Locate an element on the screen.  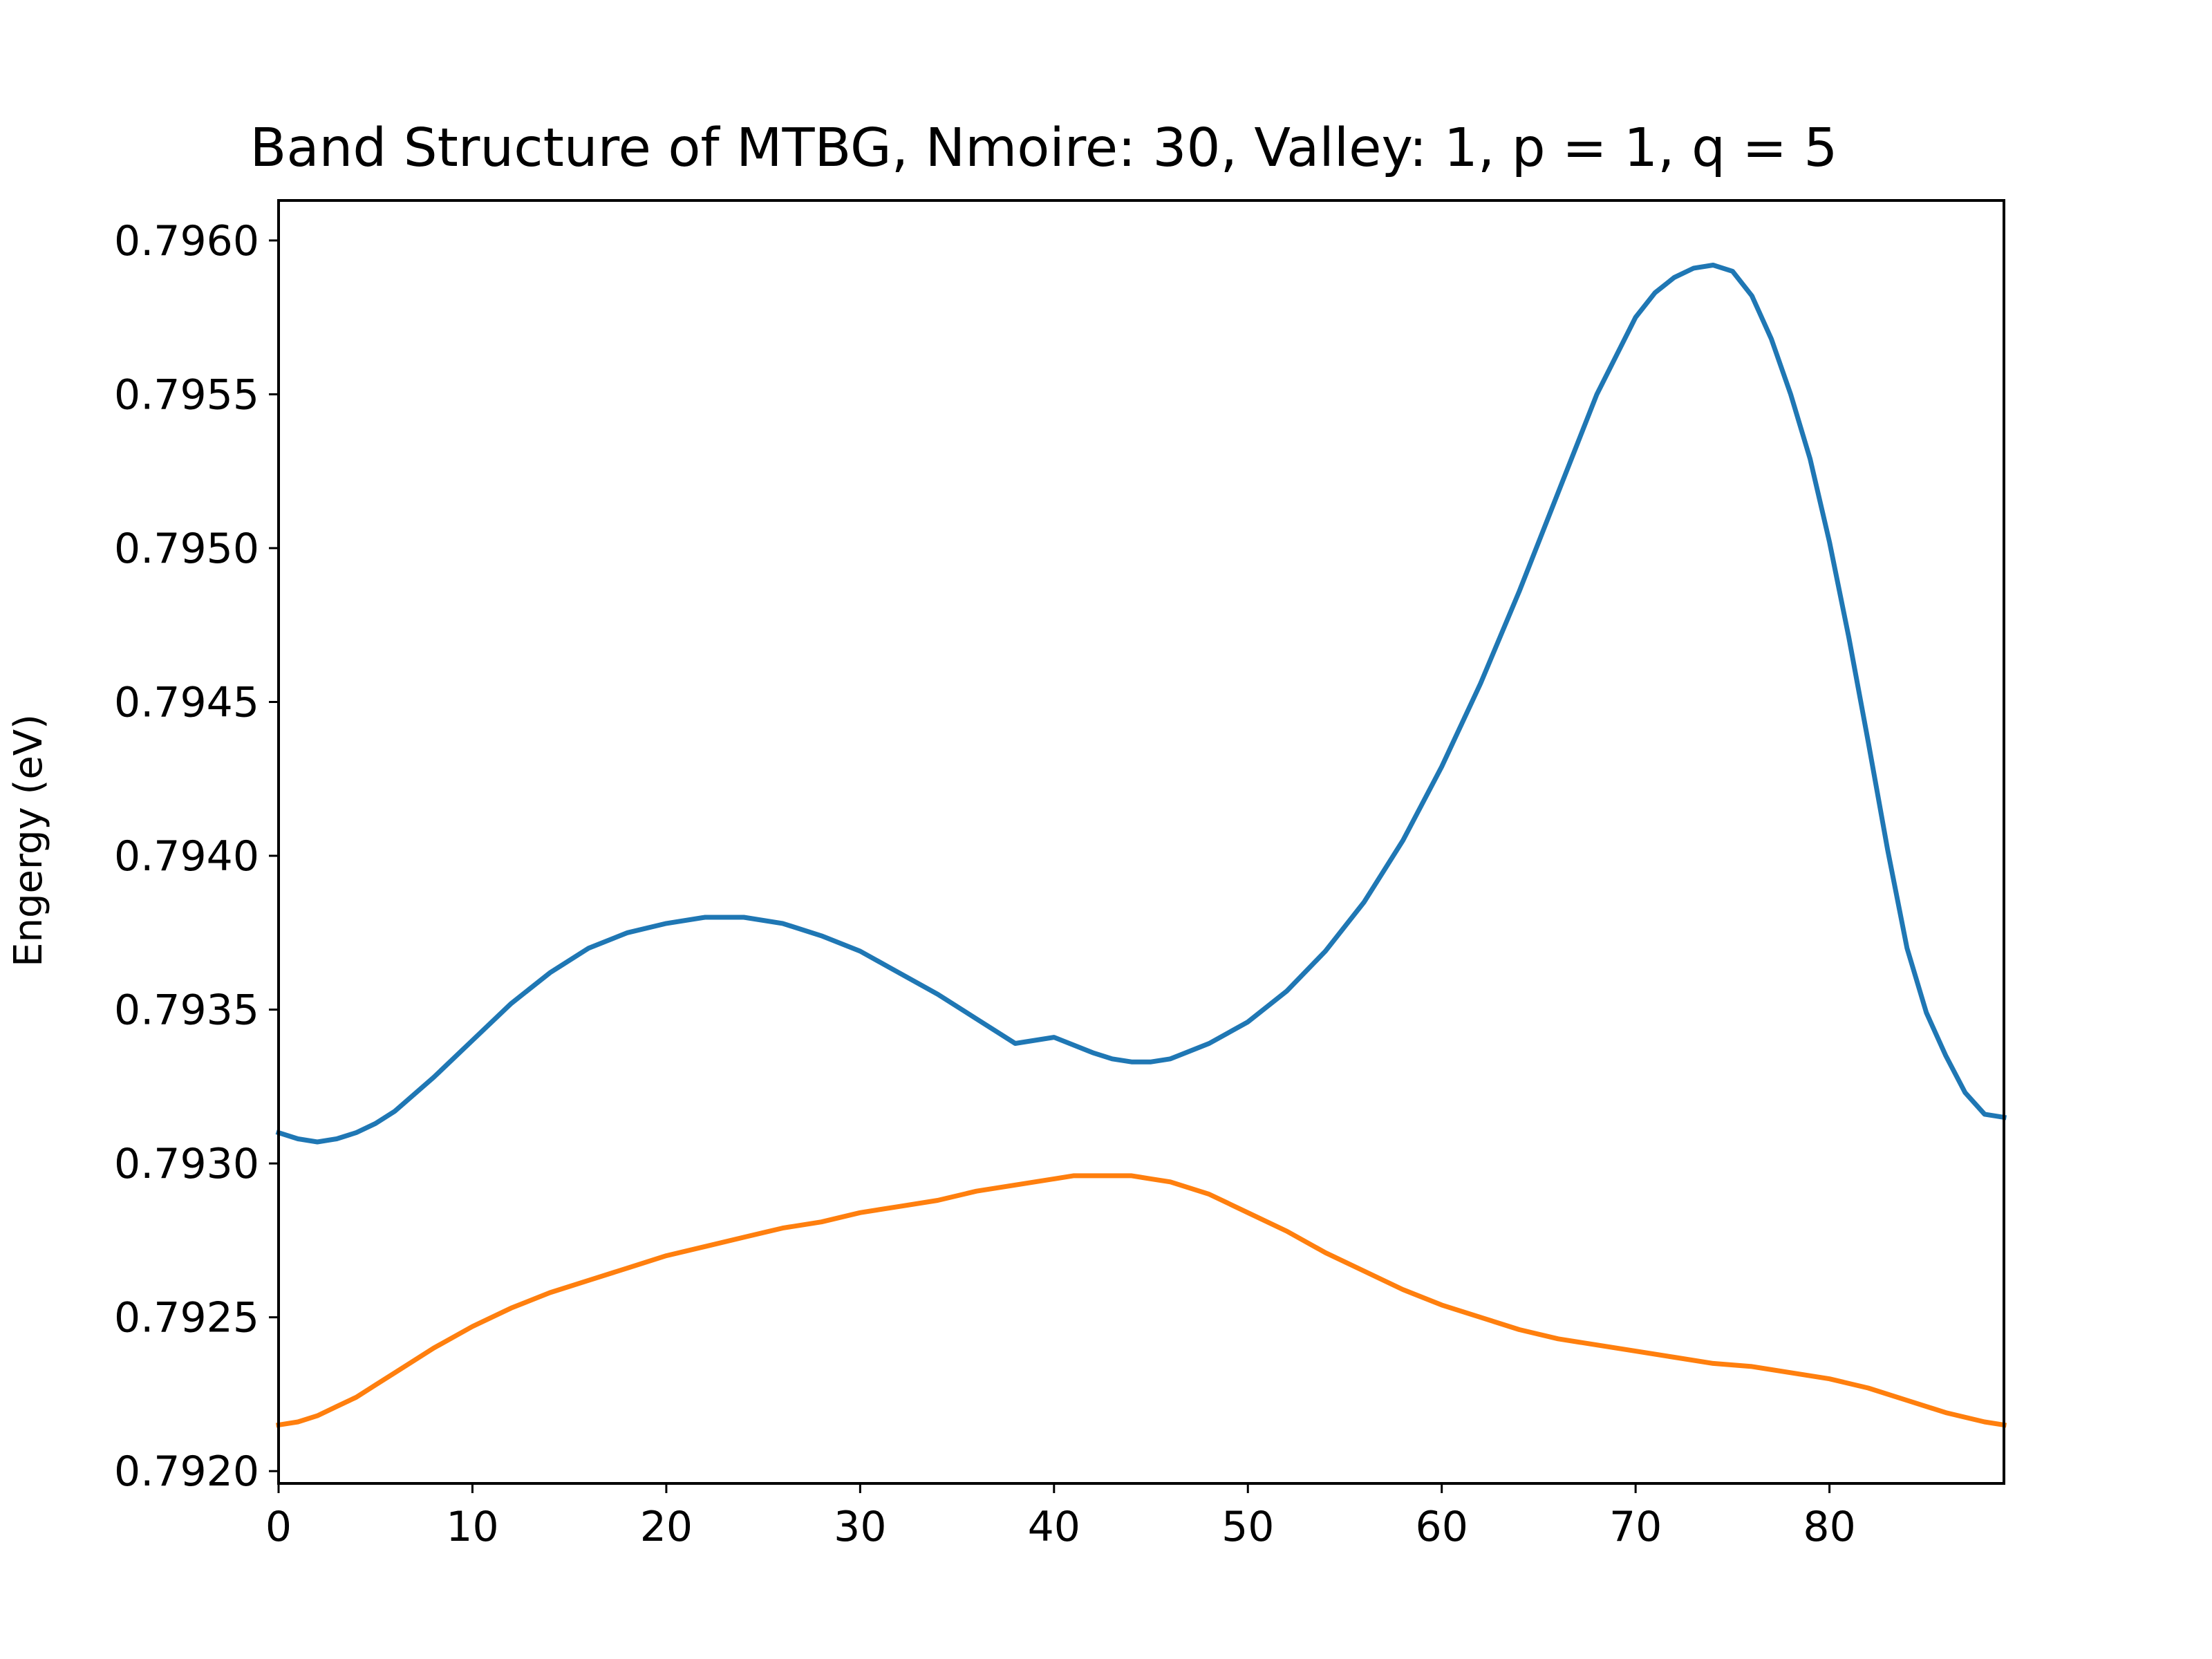
y-tick-label: 0.7940 is located at coordinates (187, 856).